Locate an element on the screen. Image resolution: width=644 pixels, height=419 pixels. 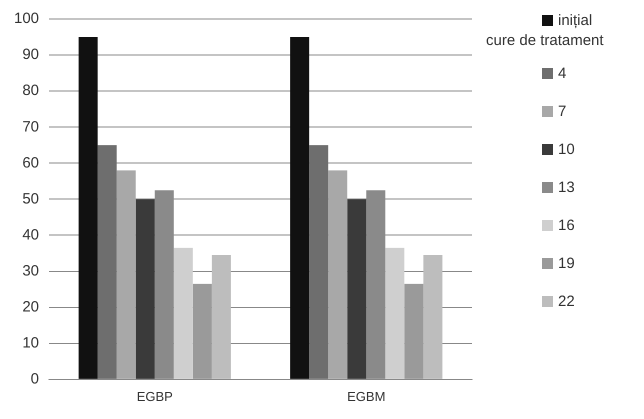
x-tick-label: EGBP is located at coordinates (154, 396).